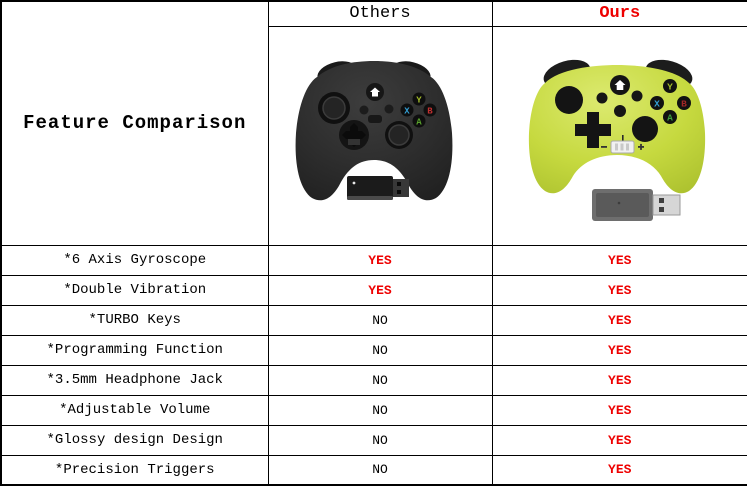 The image size is (747, 486). I want to click on table-row: *6 Axis Gyroscope YES YES, so click(374, 260).